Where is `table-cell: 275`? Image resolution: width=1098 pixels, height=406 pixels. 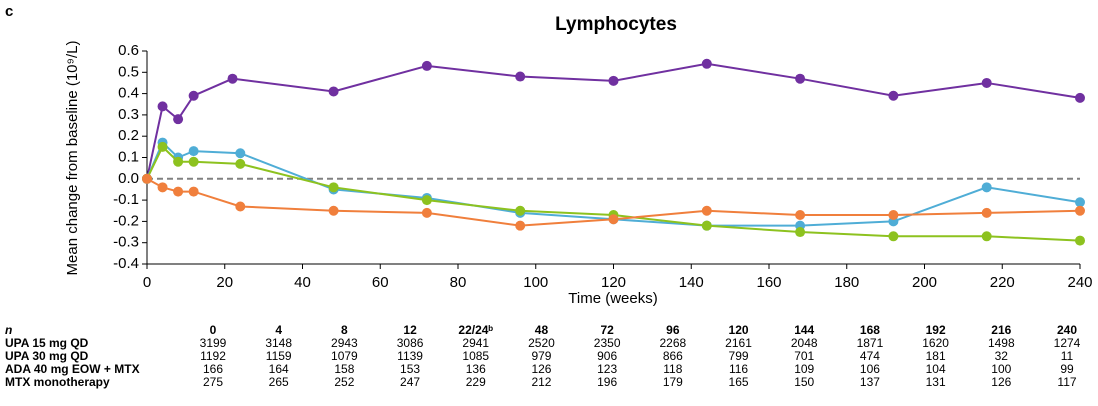 table-cell: 275 is located at coordinates (213, 382).